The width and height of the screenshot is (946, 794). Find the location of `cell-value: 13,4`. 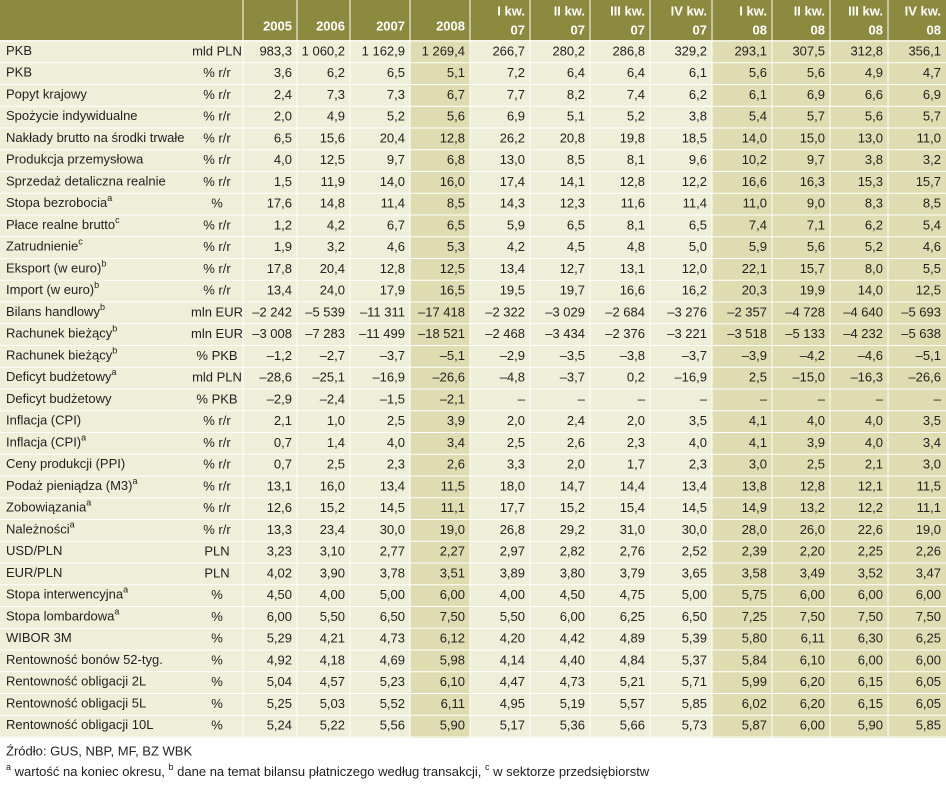

cell-value: 13,4 is located at coordinates (512, 268).